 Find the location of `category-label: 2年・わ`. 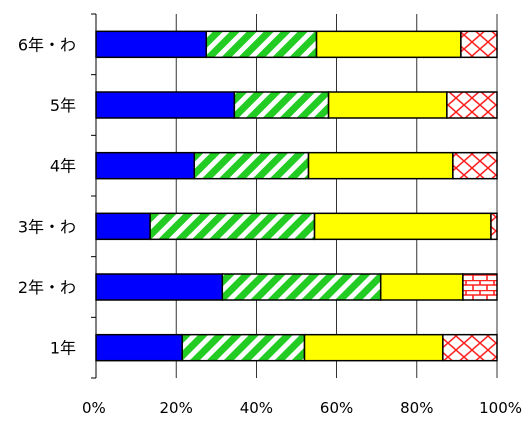

category-label: 2年・わ is located at coordinates (47, 287).